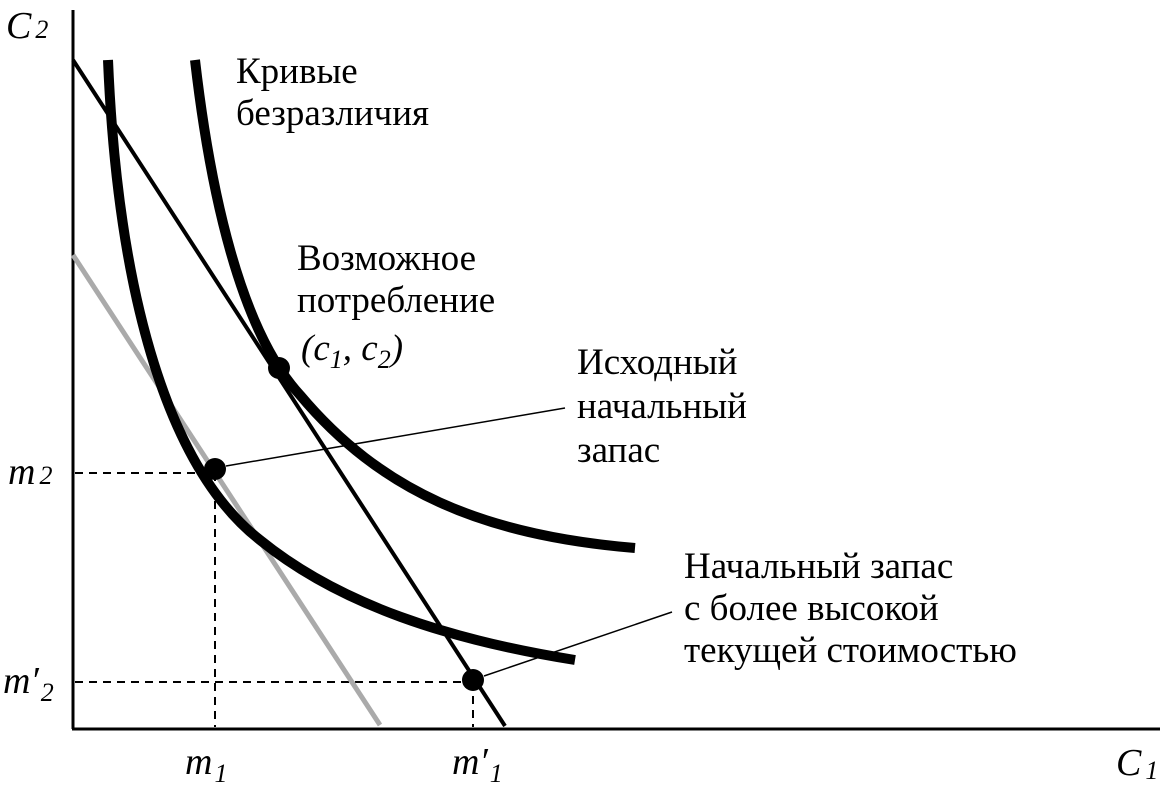 The height and width of the screenshot is (788, 1162). I want to click on tick-m1-prime: m′1, so click(477, 764).